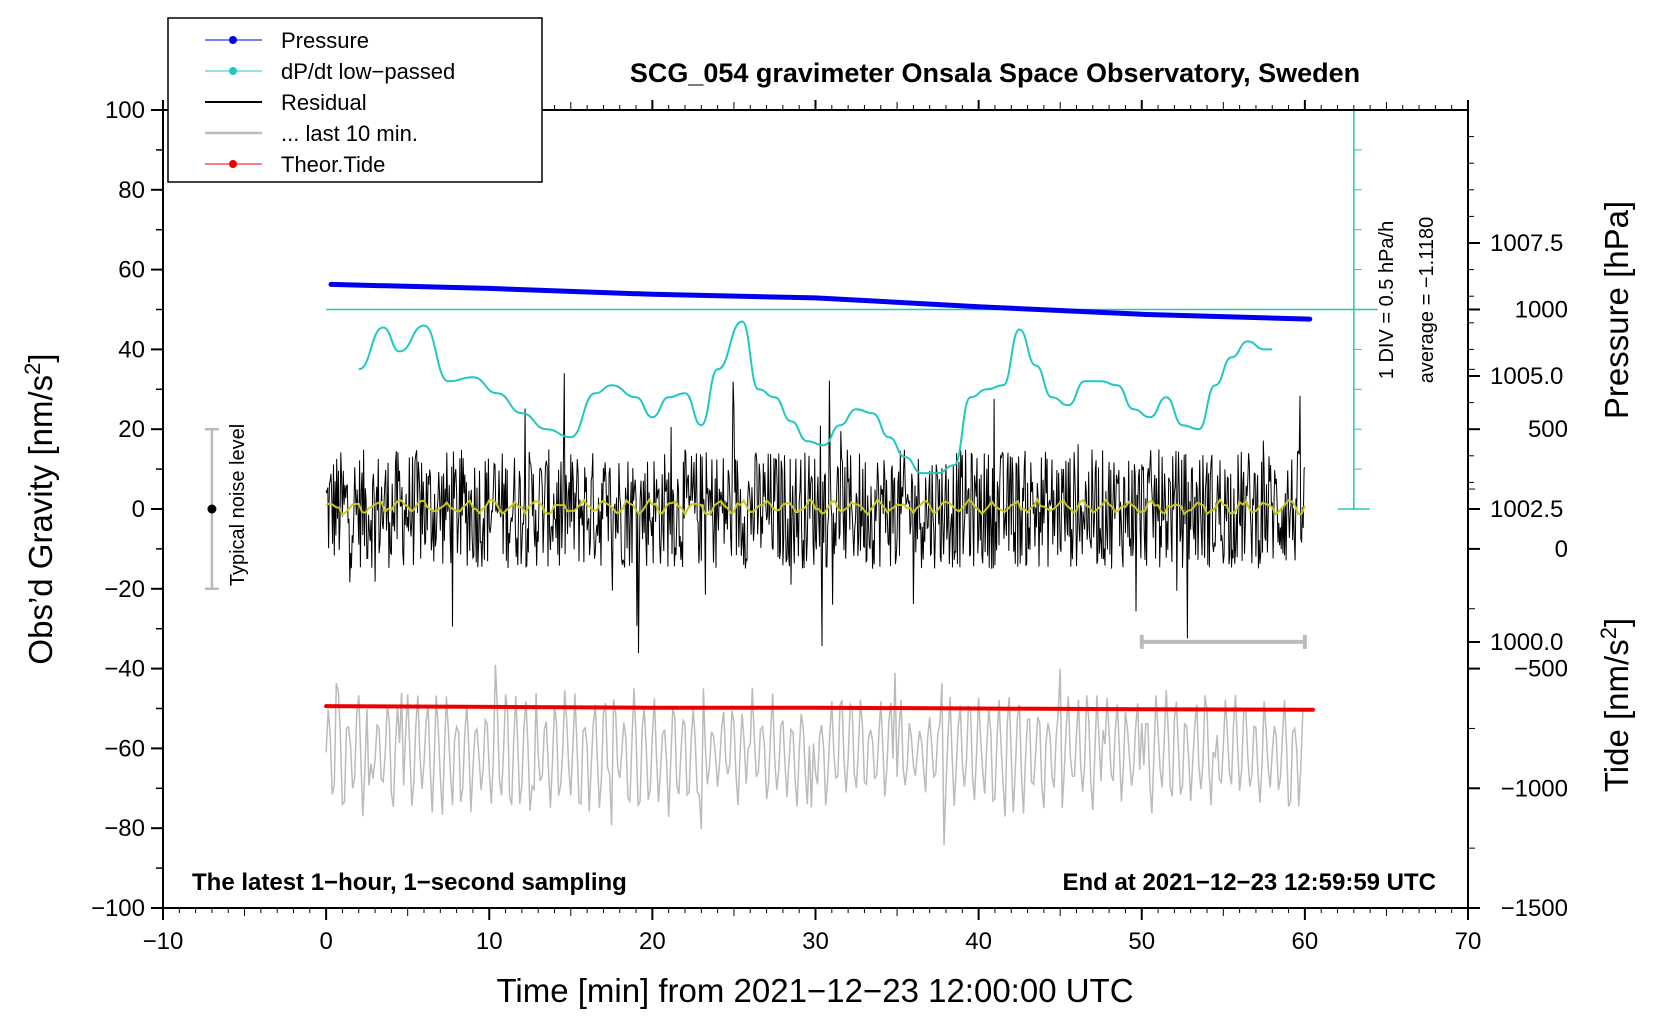 The width and height of the screenshot is (1660, 1020). Describe the element at coordinates (1616, 310) in the screenshot. I see `y-axis-title-pressure: Pressure [hPa]` at that location.